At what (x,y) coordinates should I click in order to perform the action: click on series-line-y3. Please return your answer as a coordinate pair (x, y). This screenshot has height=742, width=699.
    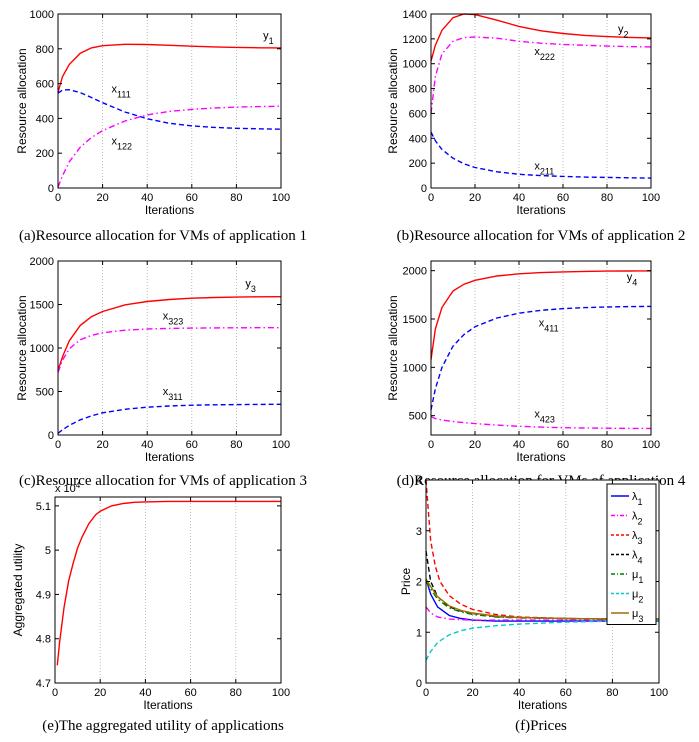
    Looking at the image, I should click on (169, 333).